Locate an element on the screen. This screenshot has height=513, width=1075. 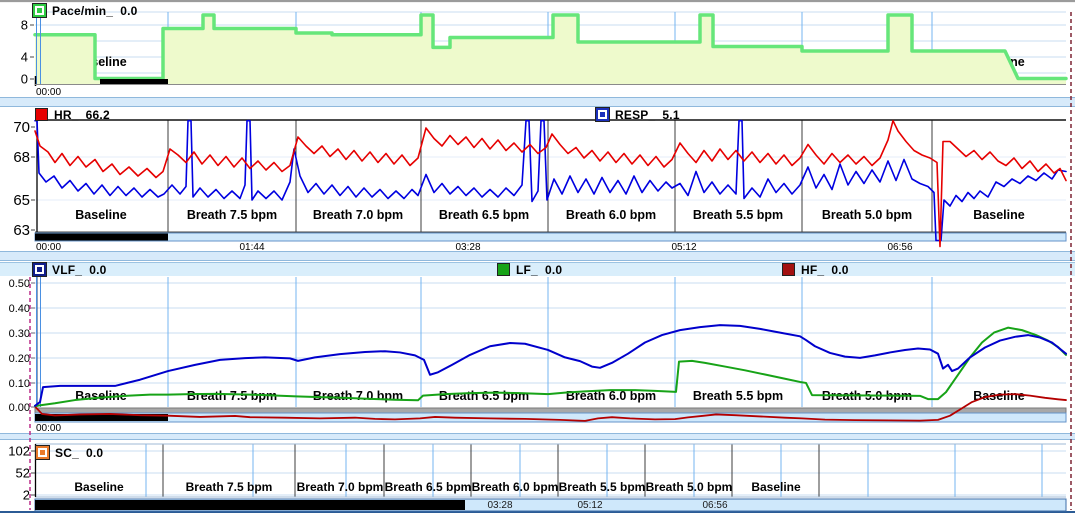
cardio-time-label: 00:00 is located at coordinates (48, 247).